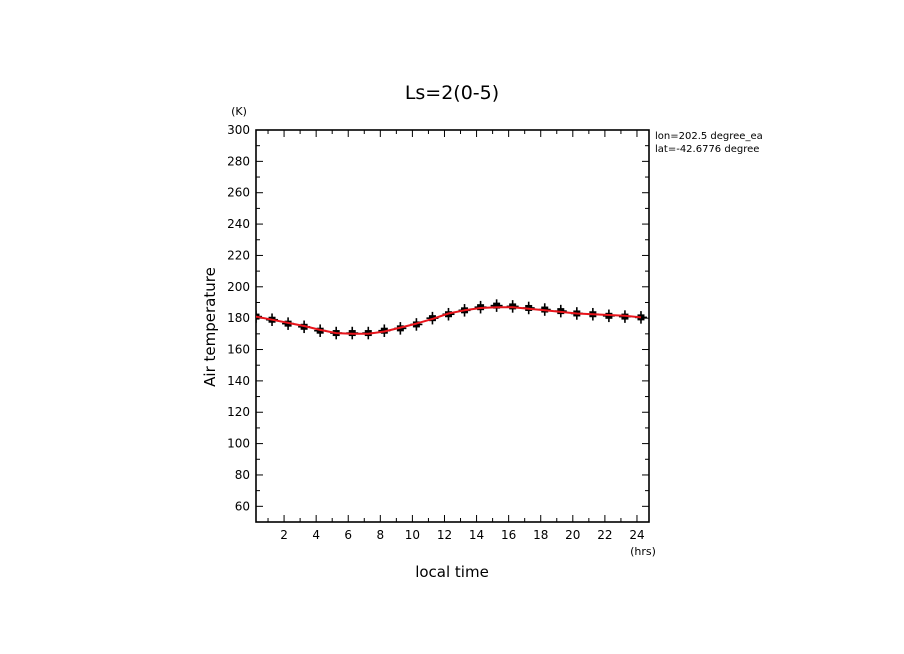 The height and width of the screenshot is (654, 904). I want to click on y-tick-label: 240, so click(238, 224).